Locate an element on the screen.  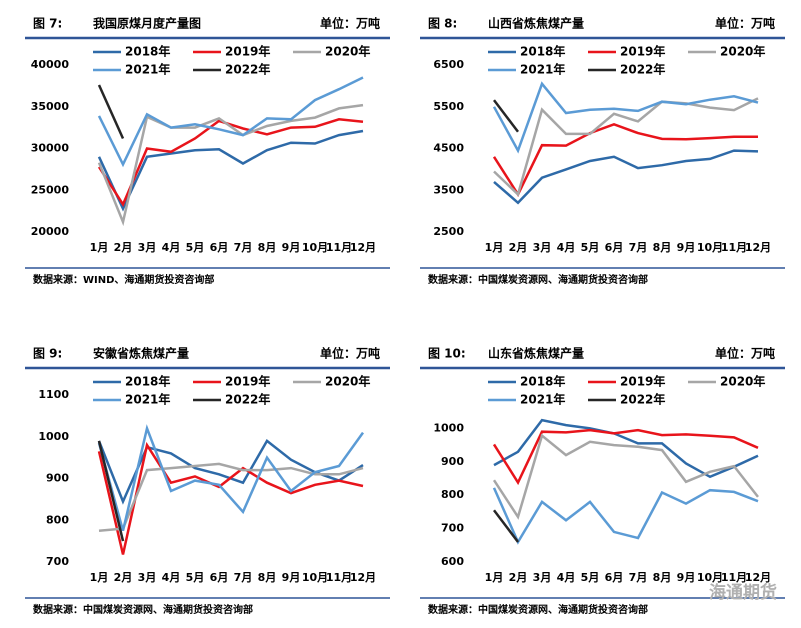
figure-label: 图 8: is located at coordinates (442, 24).